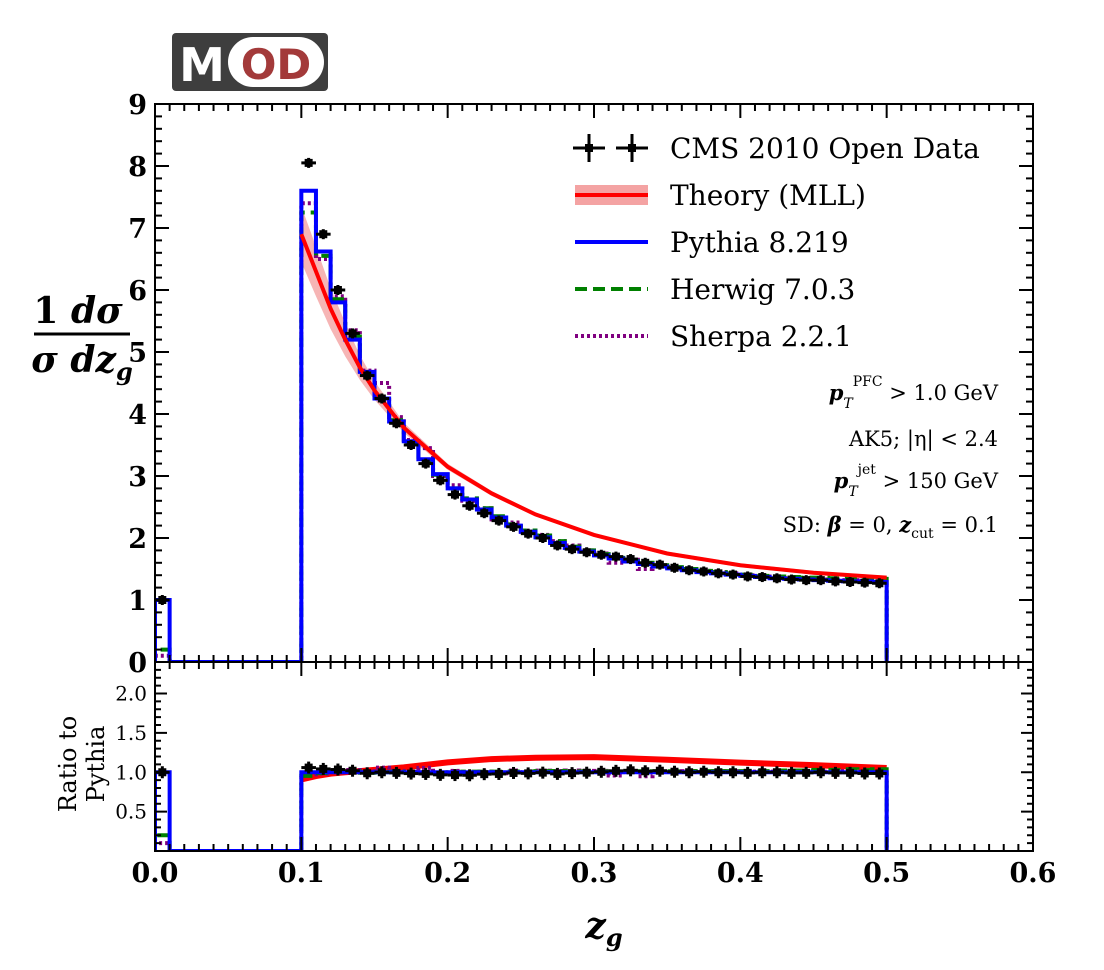 Image resolution: width=1104 pixels, height=970 pixels. Describe the element at coordinates (137, 415) in the screenshot. I see `y-tick-label: 4` at that location.